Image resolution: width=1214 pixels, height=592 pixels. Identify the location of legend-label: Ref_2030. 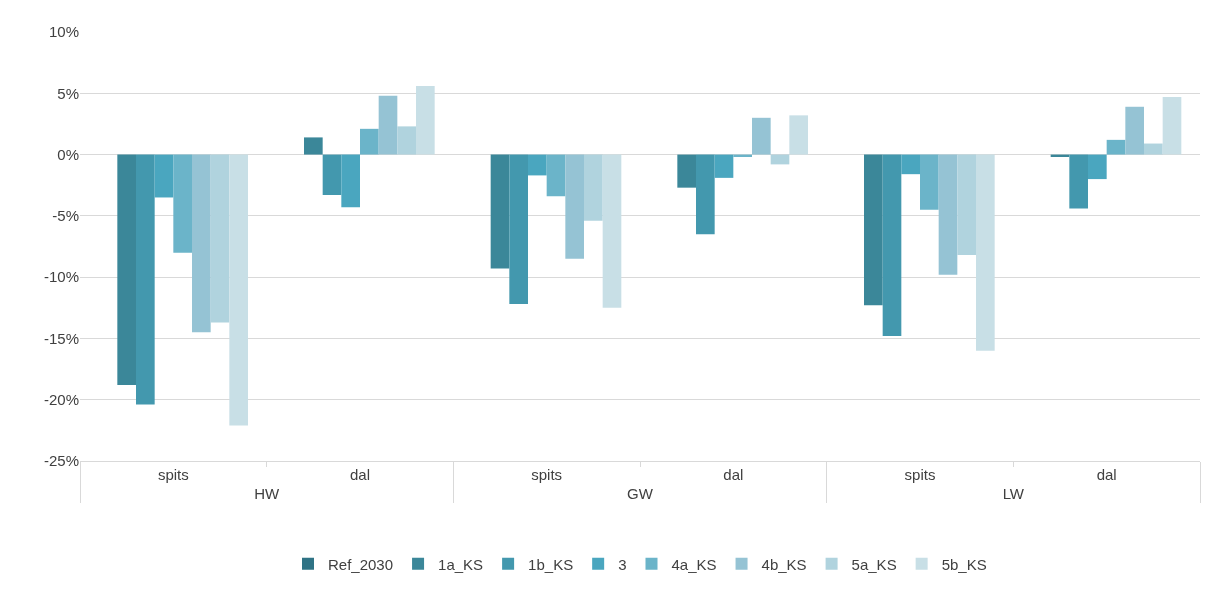
(361, 564).